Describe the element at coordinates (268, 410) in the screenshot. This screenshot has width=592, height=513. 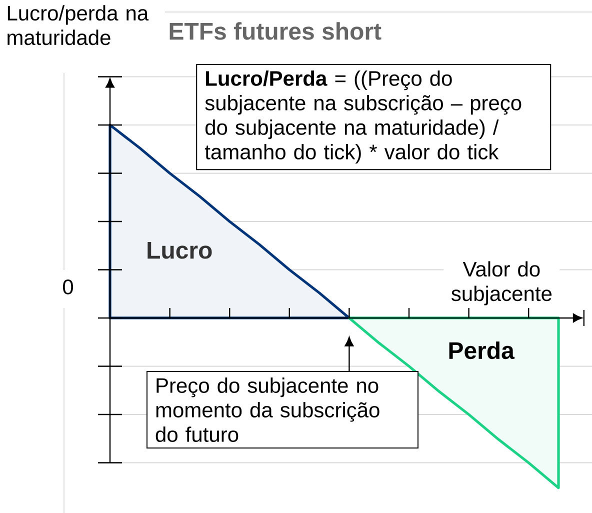
I see `annotation: Preço do subjacente no momento da subscrição do futuro` at that location.